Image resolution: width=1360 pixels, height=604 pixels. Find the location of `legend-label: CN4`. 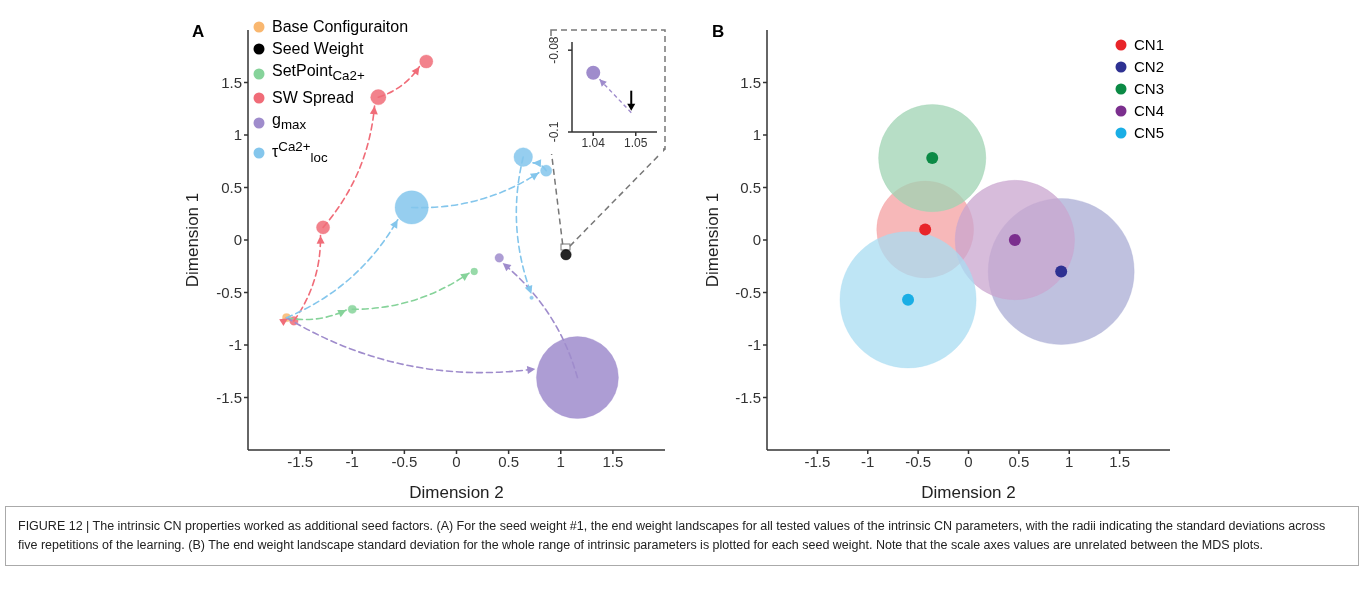

legend-label: CN4 is located at coordinates (1148, 111).